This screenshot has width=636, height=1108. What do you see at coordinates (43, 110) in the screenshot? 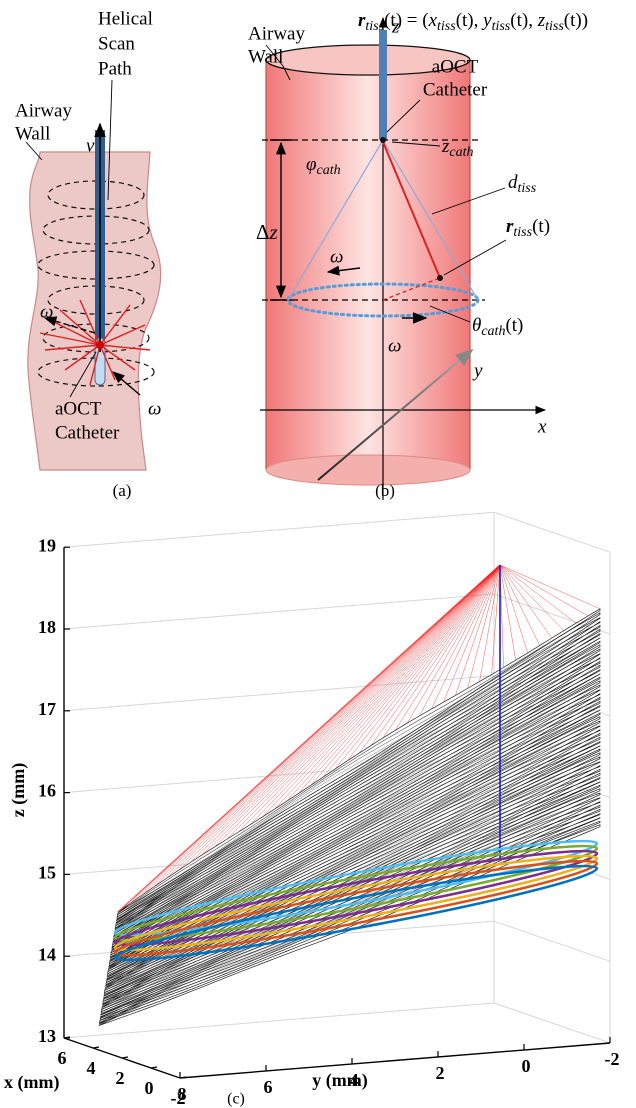
I see `airway-wall-label: Airway` at bounding box center [43, 110].